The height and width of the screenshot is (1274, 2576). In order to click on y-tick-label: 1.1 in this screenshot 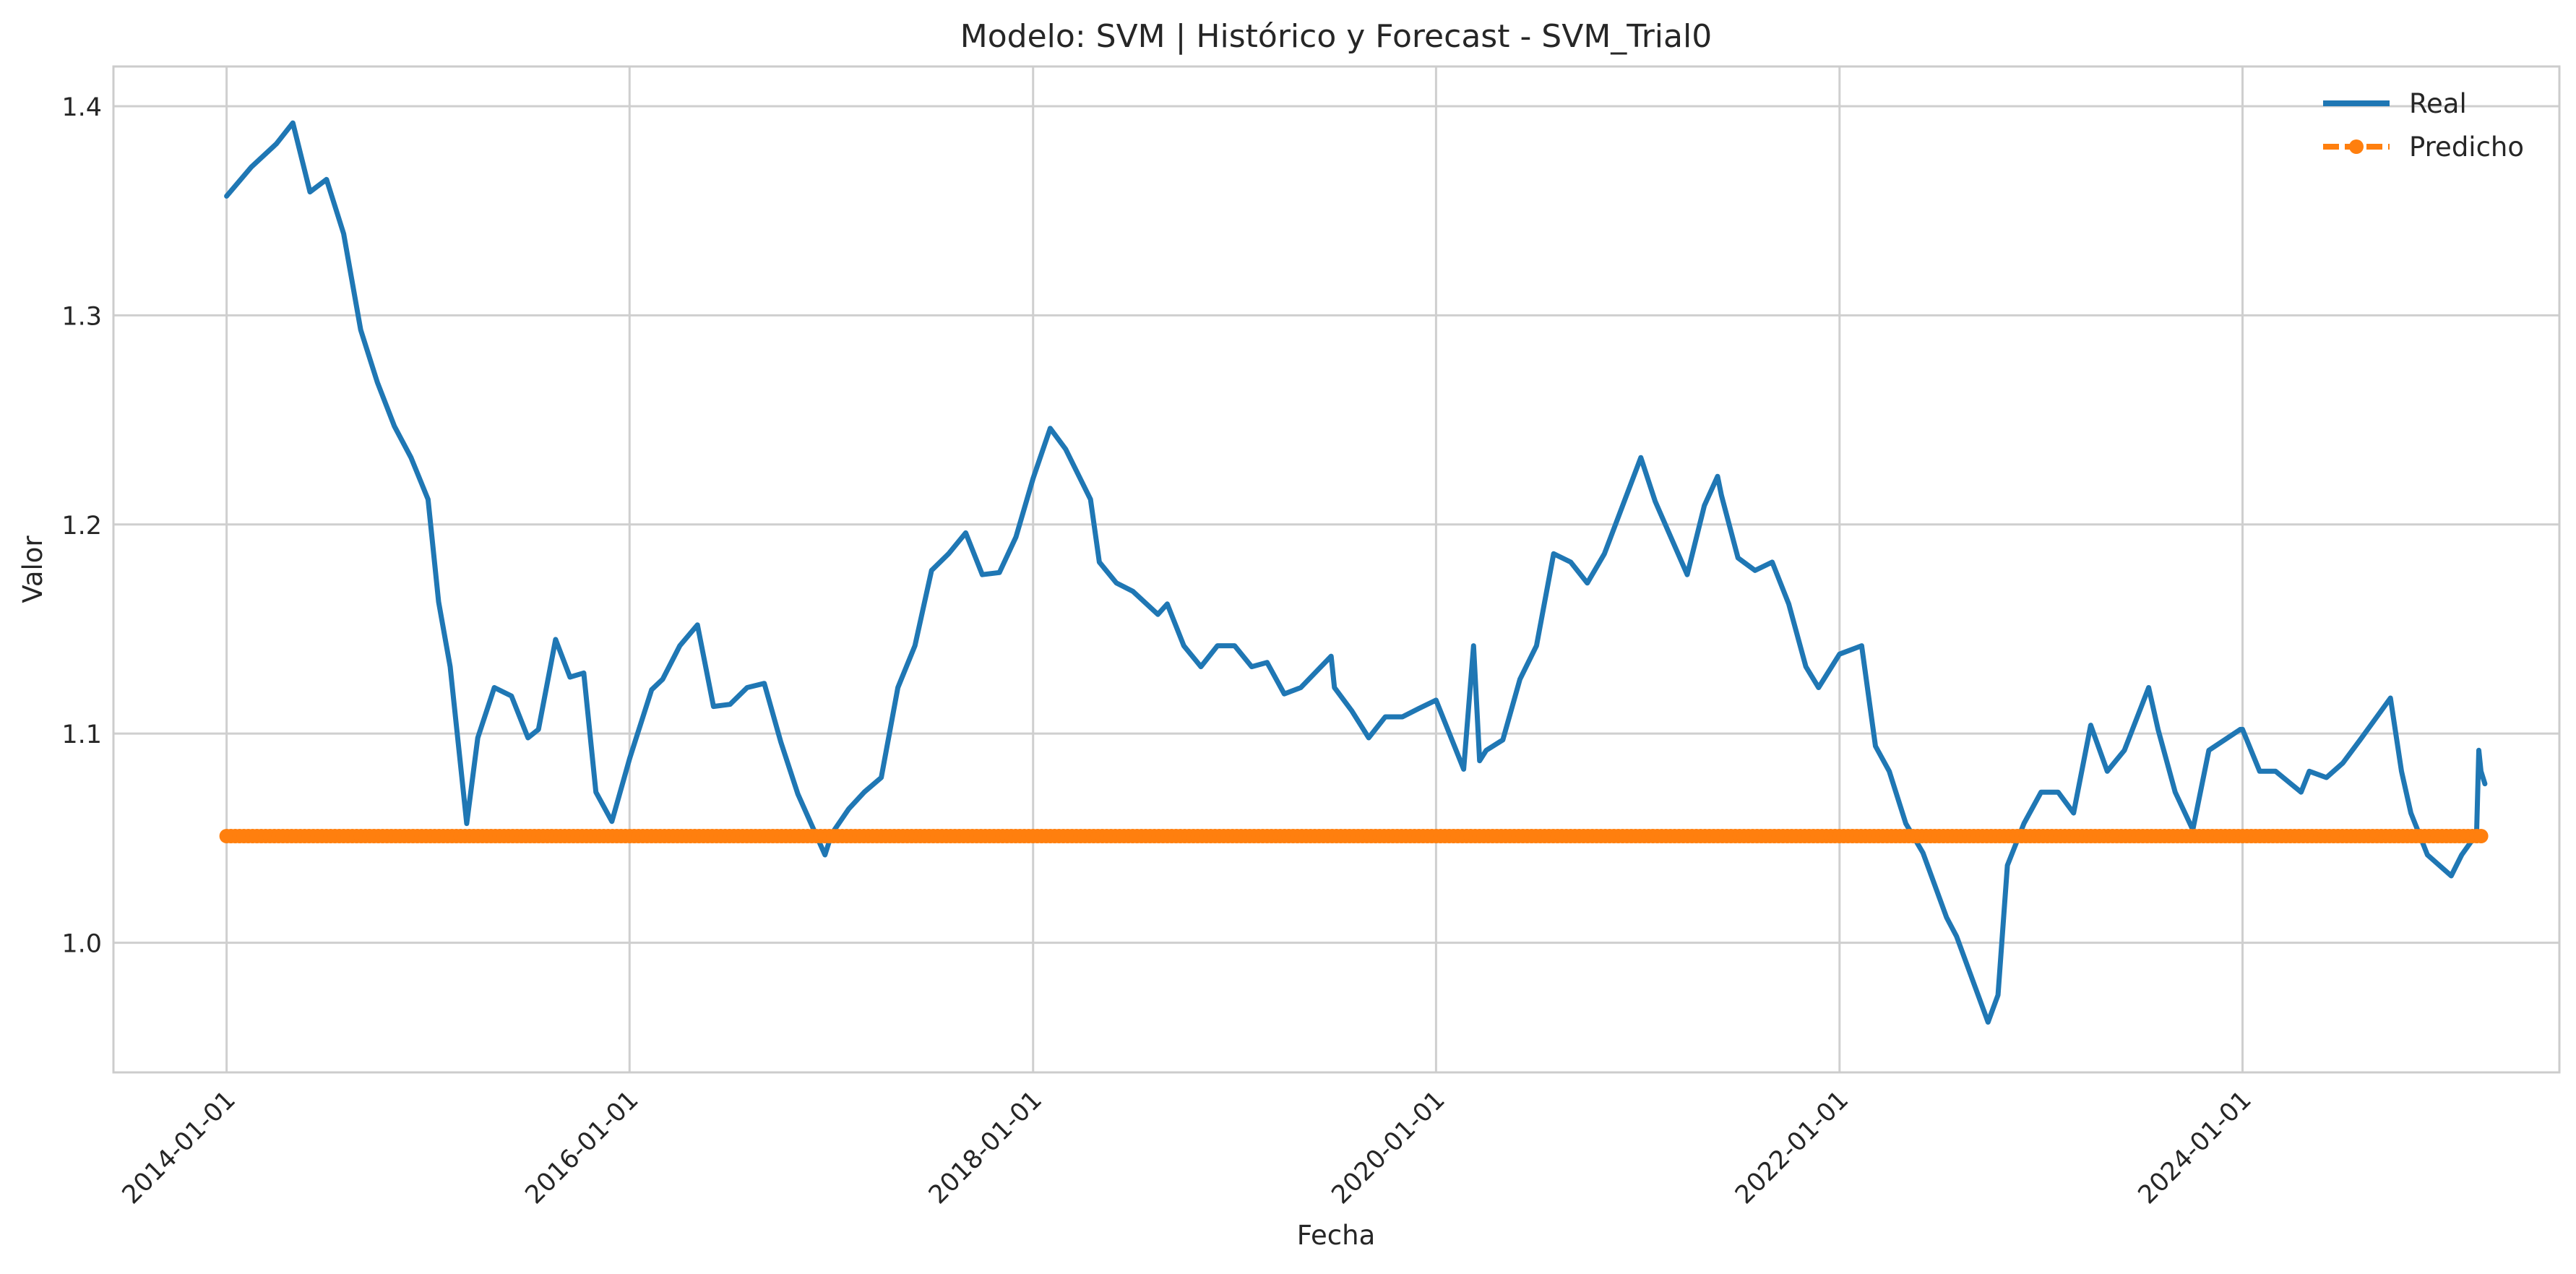, I will do `click(81, 734)`.